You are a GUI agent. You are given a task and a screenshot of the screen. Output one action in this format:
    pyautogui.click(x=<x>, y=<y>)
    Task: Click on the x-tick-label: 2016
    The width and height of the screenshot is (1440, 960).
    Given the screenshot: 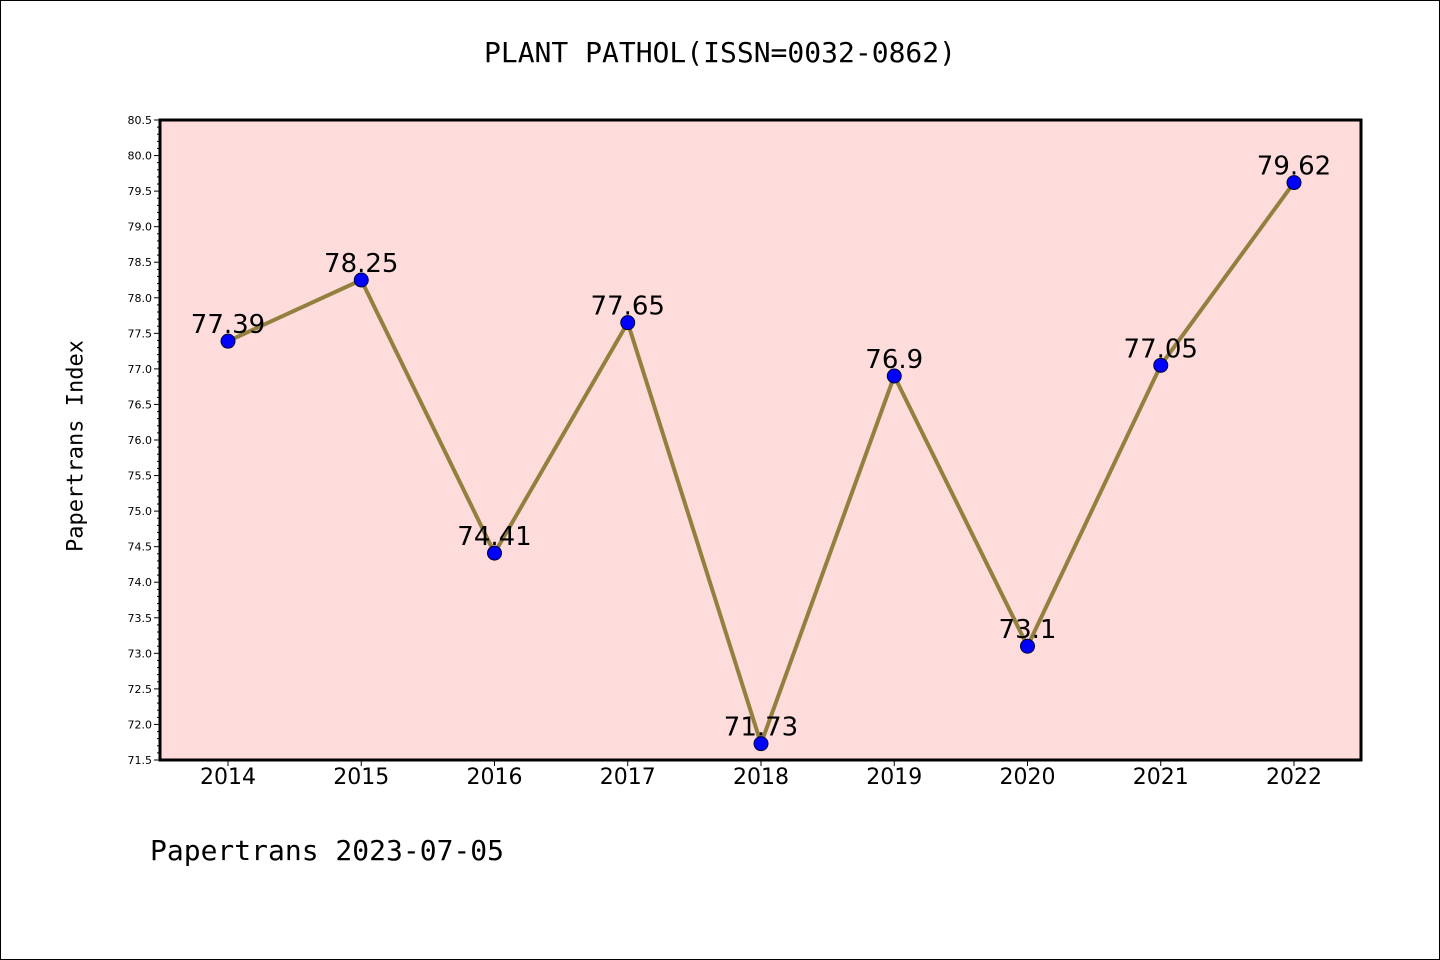 What is the action you would take?
    pyautogui.click(x=495, y=777)
    